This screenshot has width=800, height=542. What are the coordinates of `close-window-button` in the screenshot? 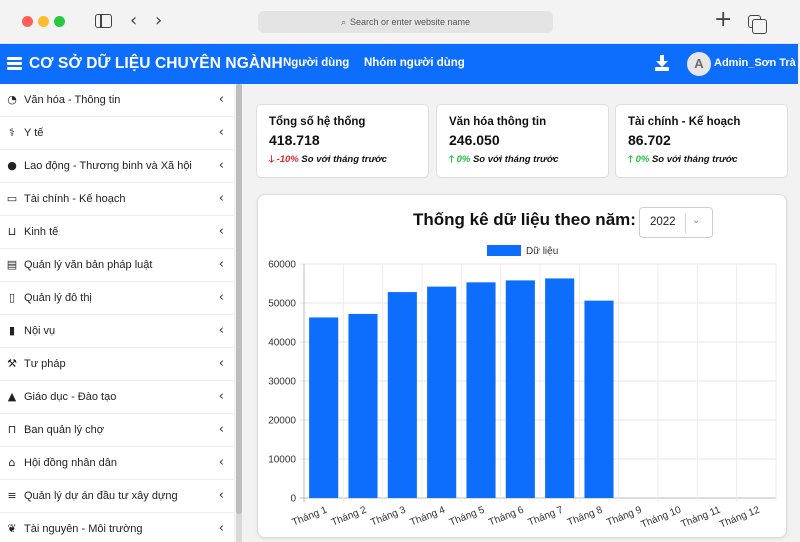 It's located at (27, 21).